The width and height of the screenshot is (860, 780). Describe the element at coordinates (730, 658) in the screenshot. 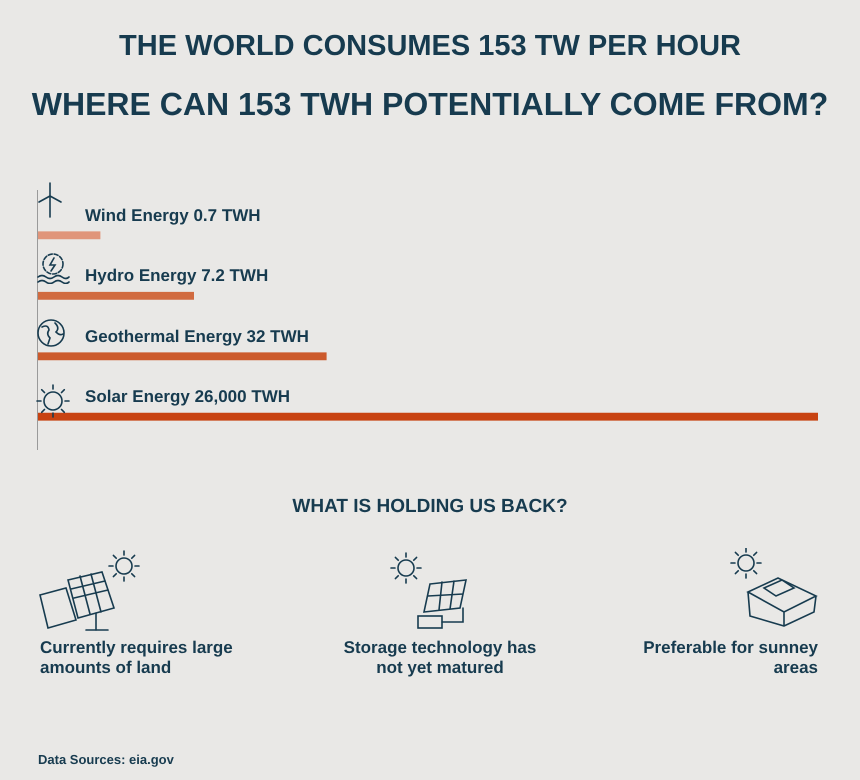

I see `text: Preferable for sunney areas` at that location.